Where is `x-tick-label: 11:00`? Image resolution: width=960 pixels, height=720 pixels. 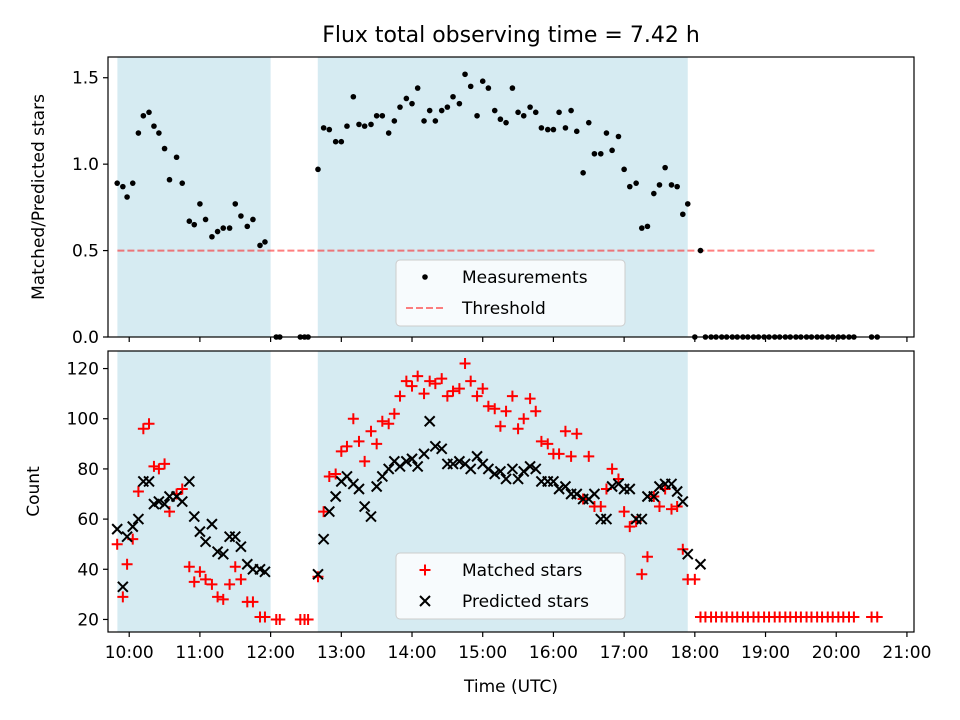
x-tick-label: 11:00 is located at coordinates (199, 653).